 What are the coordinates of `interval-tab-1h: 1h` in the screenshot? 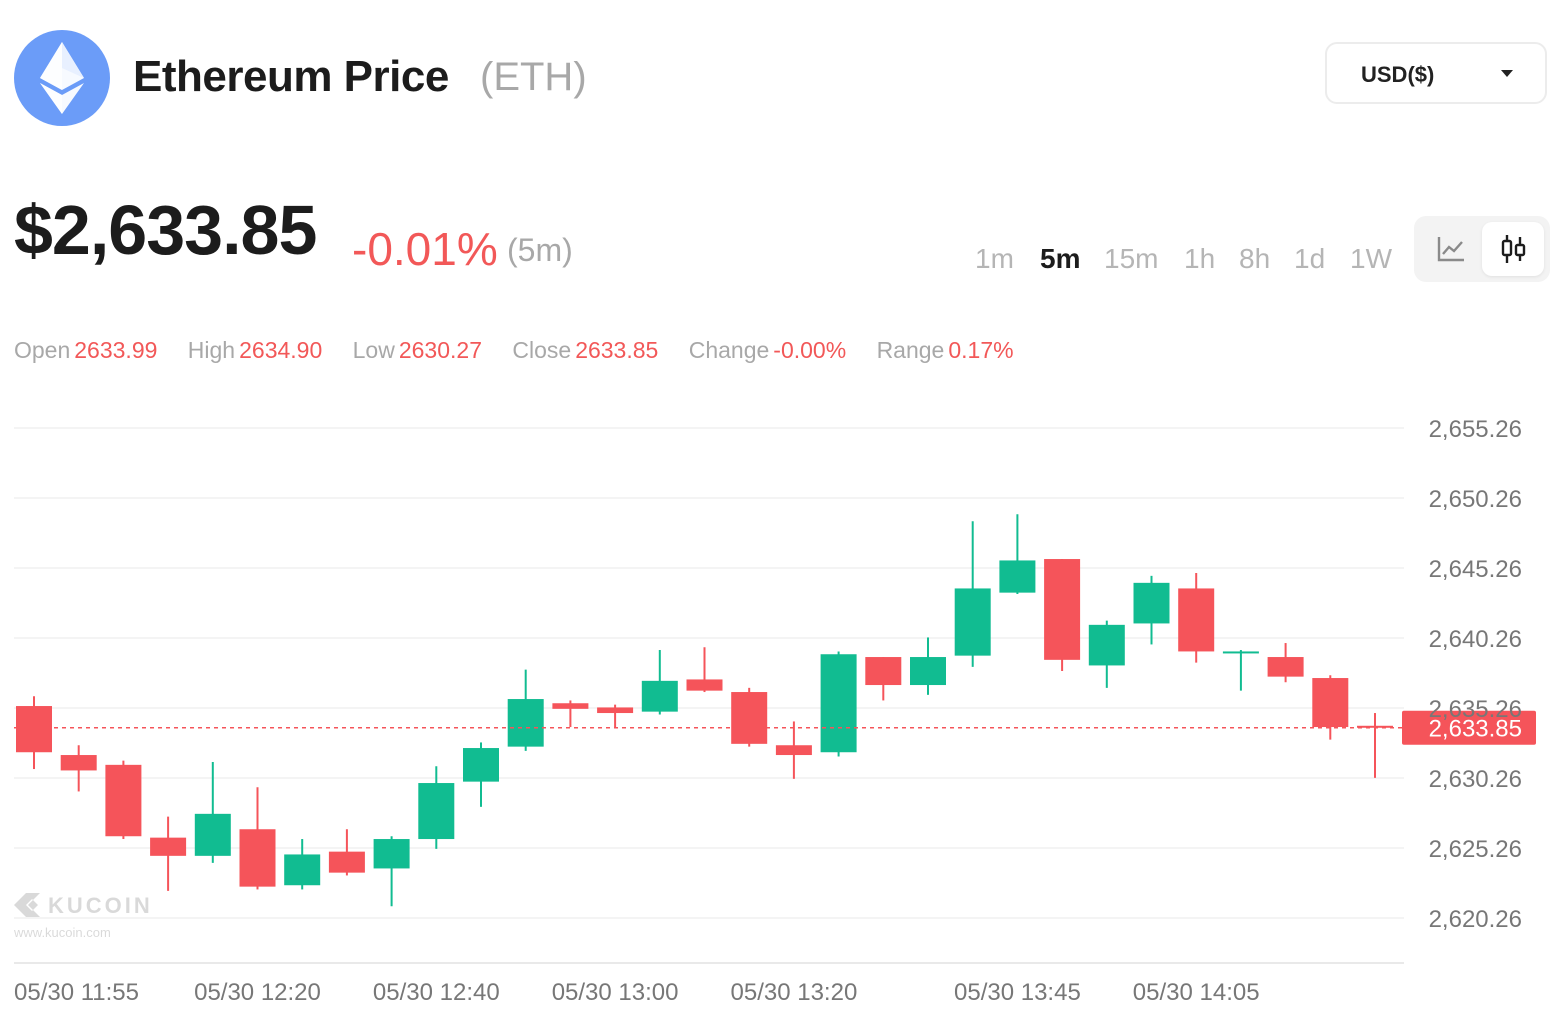 It's located at (1200, 258).